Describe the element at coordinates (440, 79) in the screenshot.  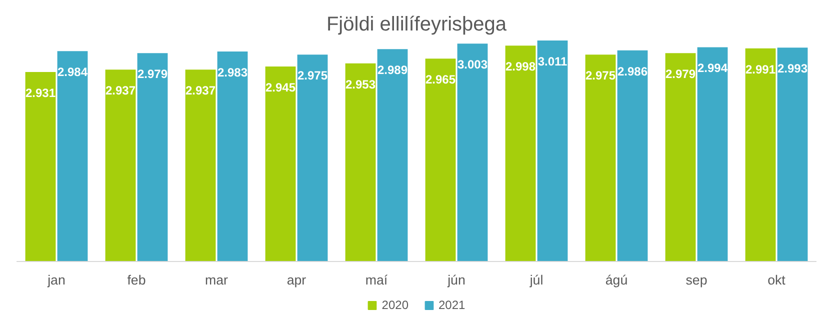
I see `data-label: 2.965` at that location.